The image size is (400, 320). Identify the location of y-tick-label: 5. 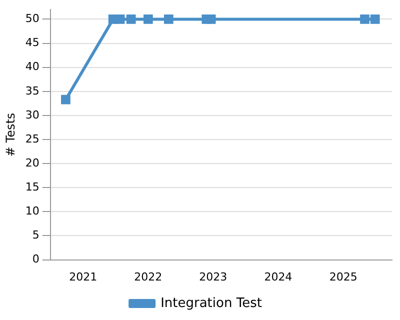
(36, 235).